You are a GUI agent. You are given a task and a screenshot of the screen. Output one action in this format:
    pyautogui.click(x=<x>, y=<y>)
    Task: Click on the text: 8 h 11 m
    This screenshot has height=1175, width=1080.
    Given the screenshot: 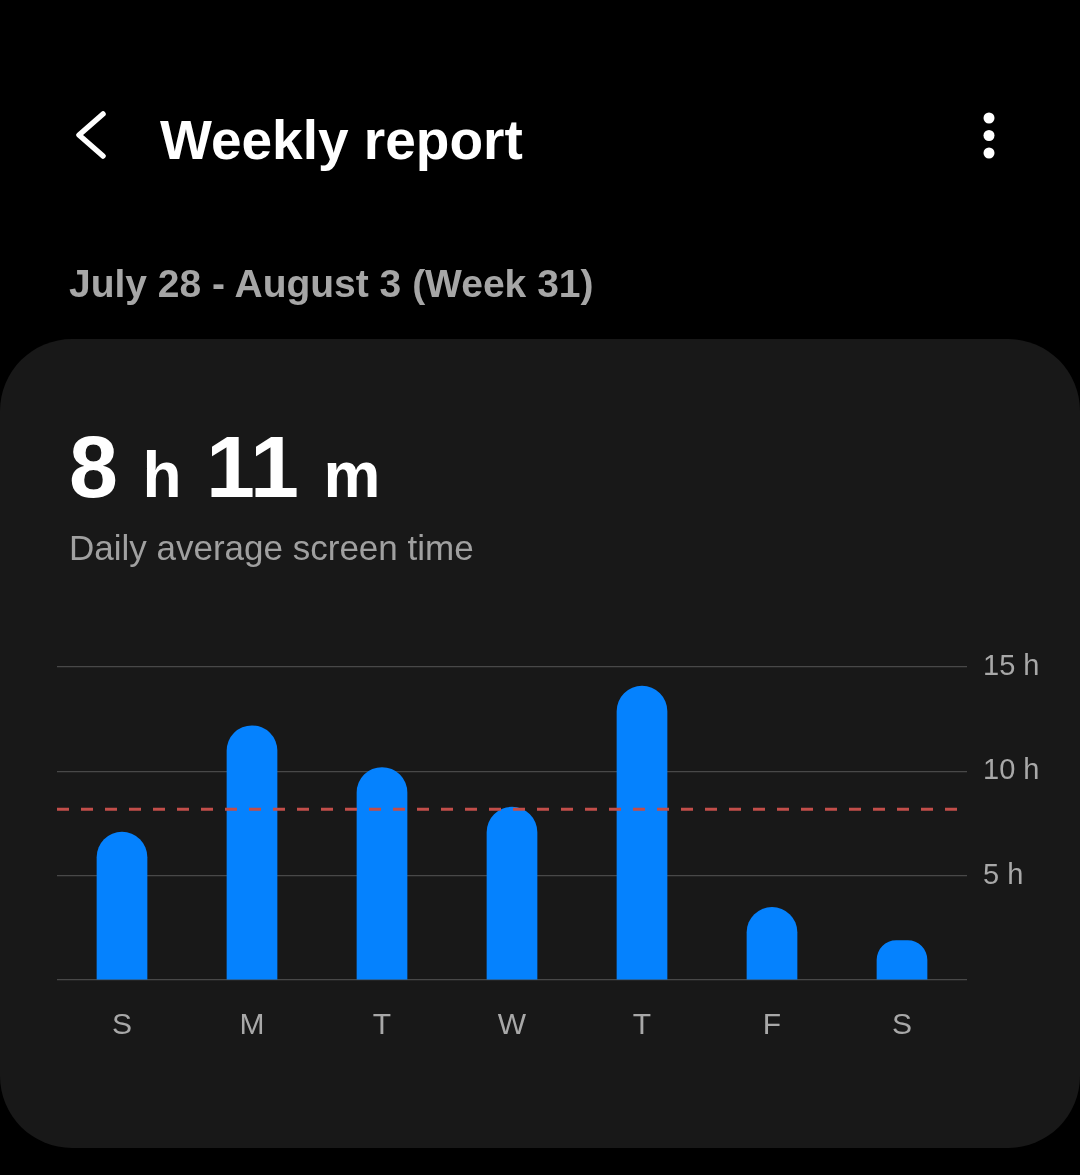 What is the action you would take?
    pyautogui.click(x=225, y=466)
    